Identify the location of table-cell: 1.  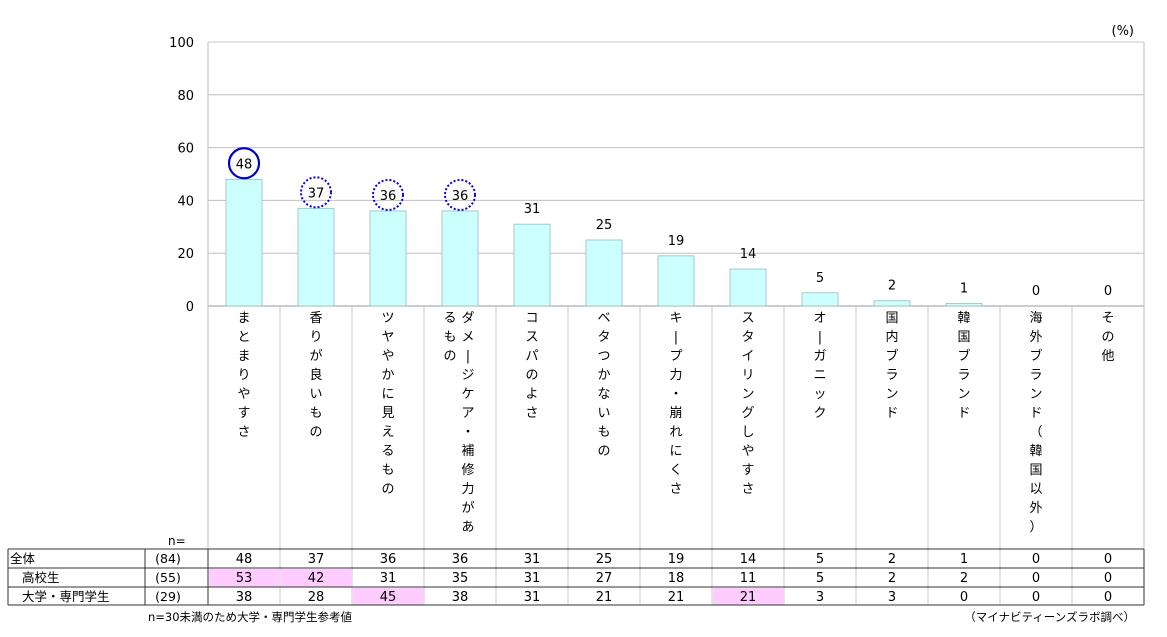
(964, 559).